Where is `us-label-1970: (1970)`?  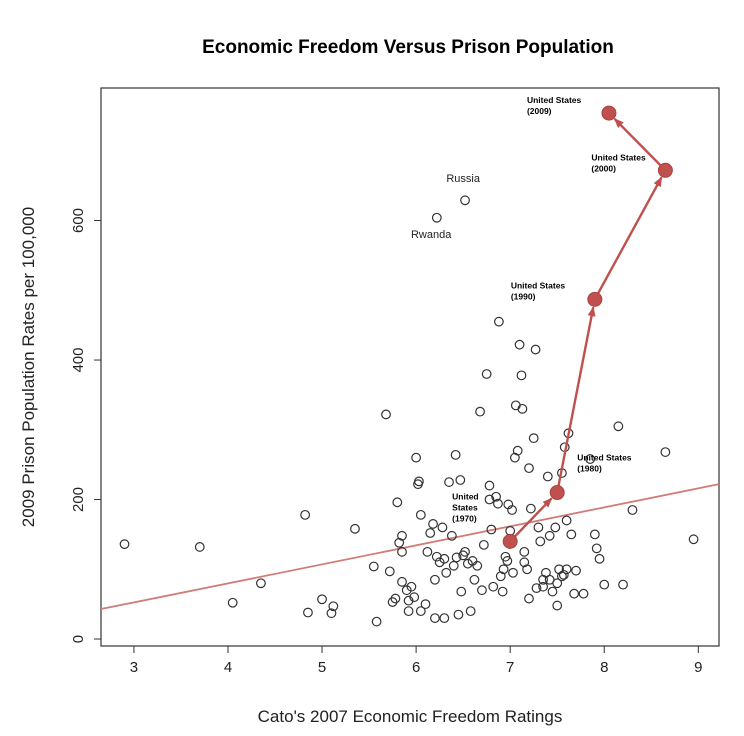 us-label-1970: (1970) is located at coordinates (464, 518).